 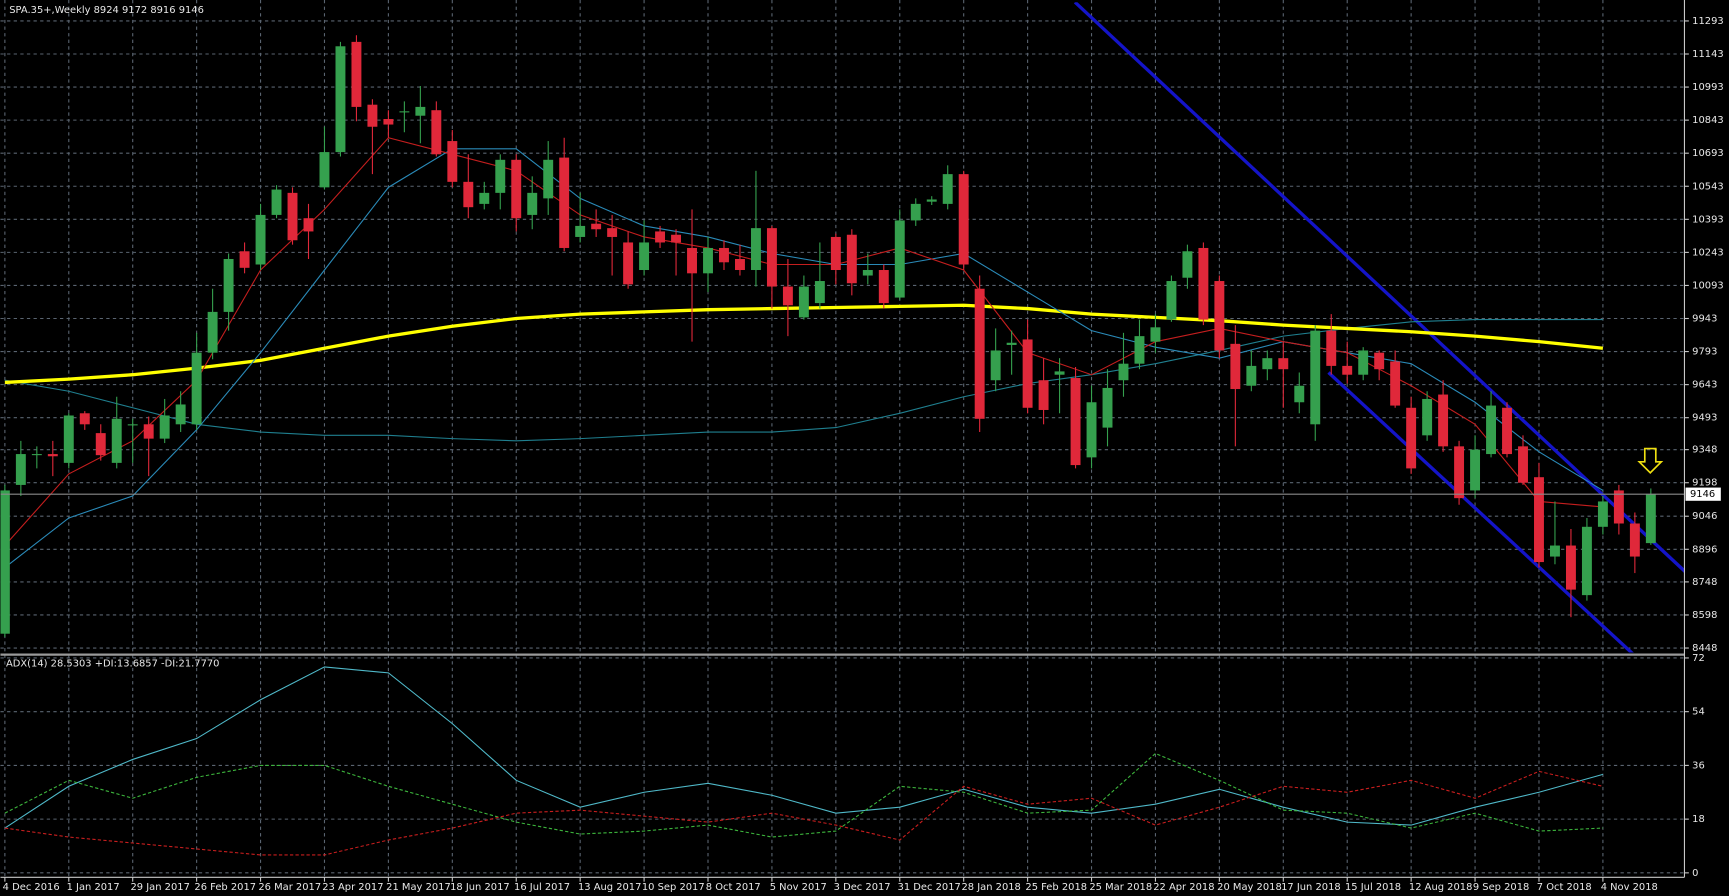 What do you see at coordinates (1708, 219) in the screenshot?
I see `y-tick-label: 10393` at bounding box center [1708, 219].